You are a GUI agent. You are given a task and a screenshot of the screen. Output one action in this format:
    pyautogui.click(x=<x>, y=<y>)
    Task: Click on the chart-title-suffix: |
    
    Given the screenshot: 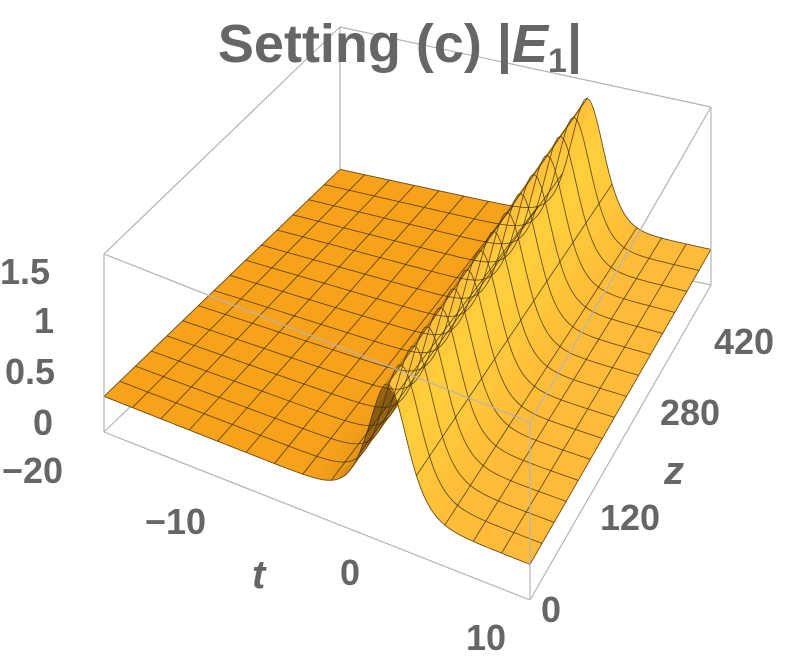 What is the action you would take?
    pyautogui.click(x=574, y=44)
    